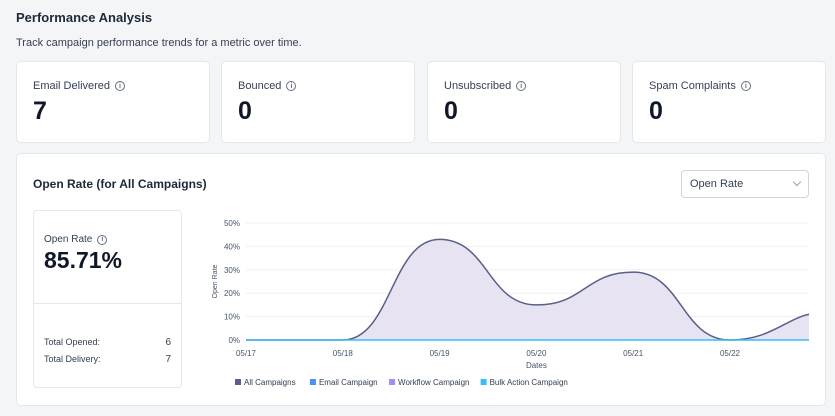  Describe the element at coordinates (730, 353) in the screenshot. I see `x-tick-label: 05/22` at that location.